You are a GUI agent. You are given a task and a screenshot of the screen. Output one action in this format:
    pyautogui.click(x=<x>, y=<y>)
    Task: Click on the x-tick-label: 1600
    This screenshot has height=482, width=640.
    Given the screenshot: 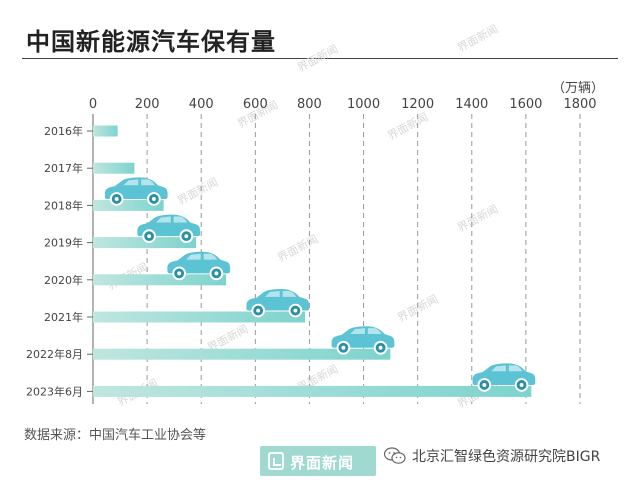 What is the action you would take?
    pyautogui.click(x=525, y=104)
    